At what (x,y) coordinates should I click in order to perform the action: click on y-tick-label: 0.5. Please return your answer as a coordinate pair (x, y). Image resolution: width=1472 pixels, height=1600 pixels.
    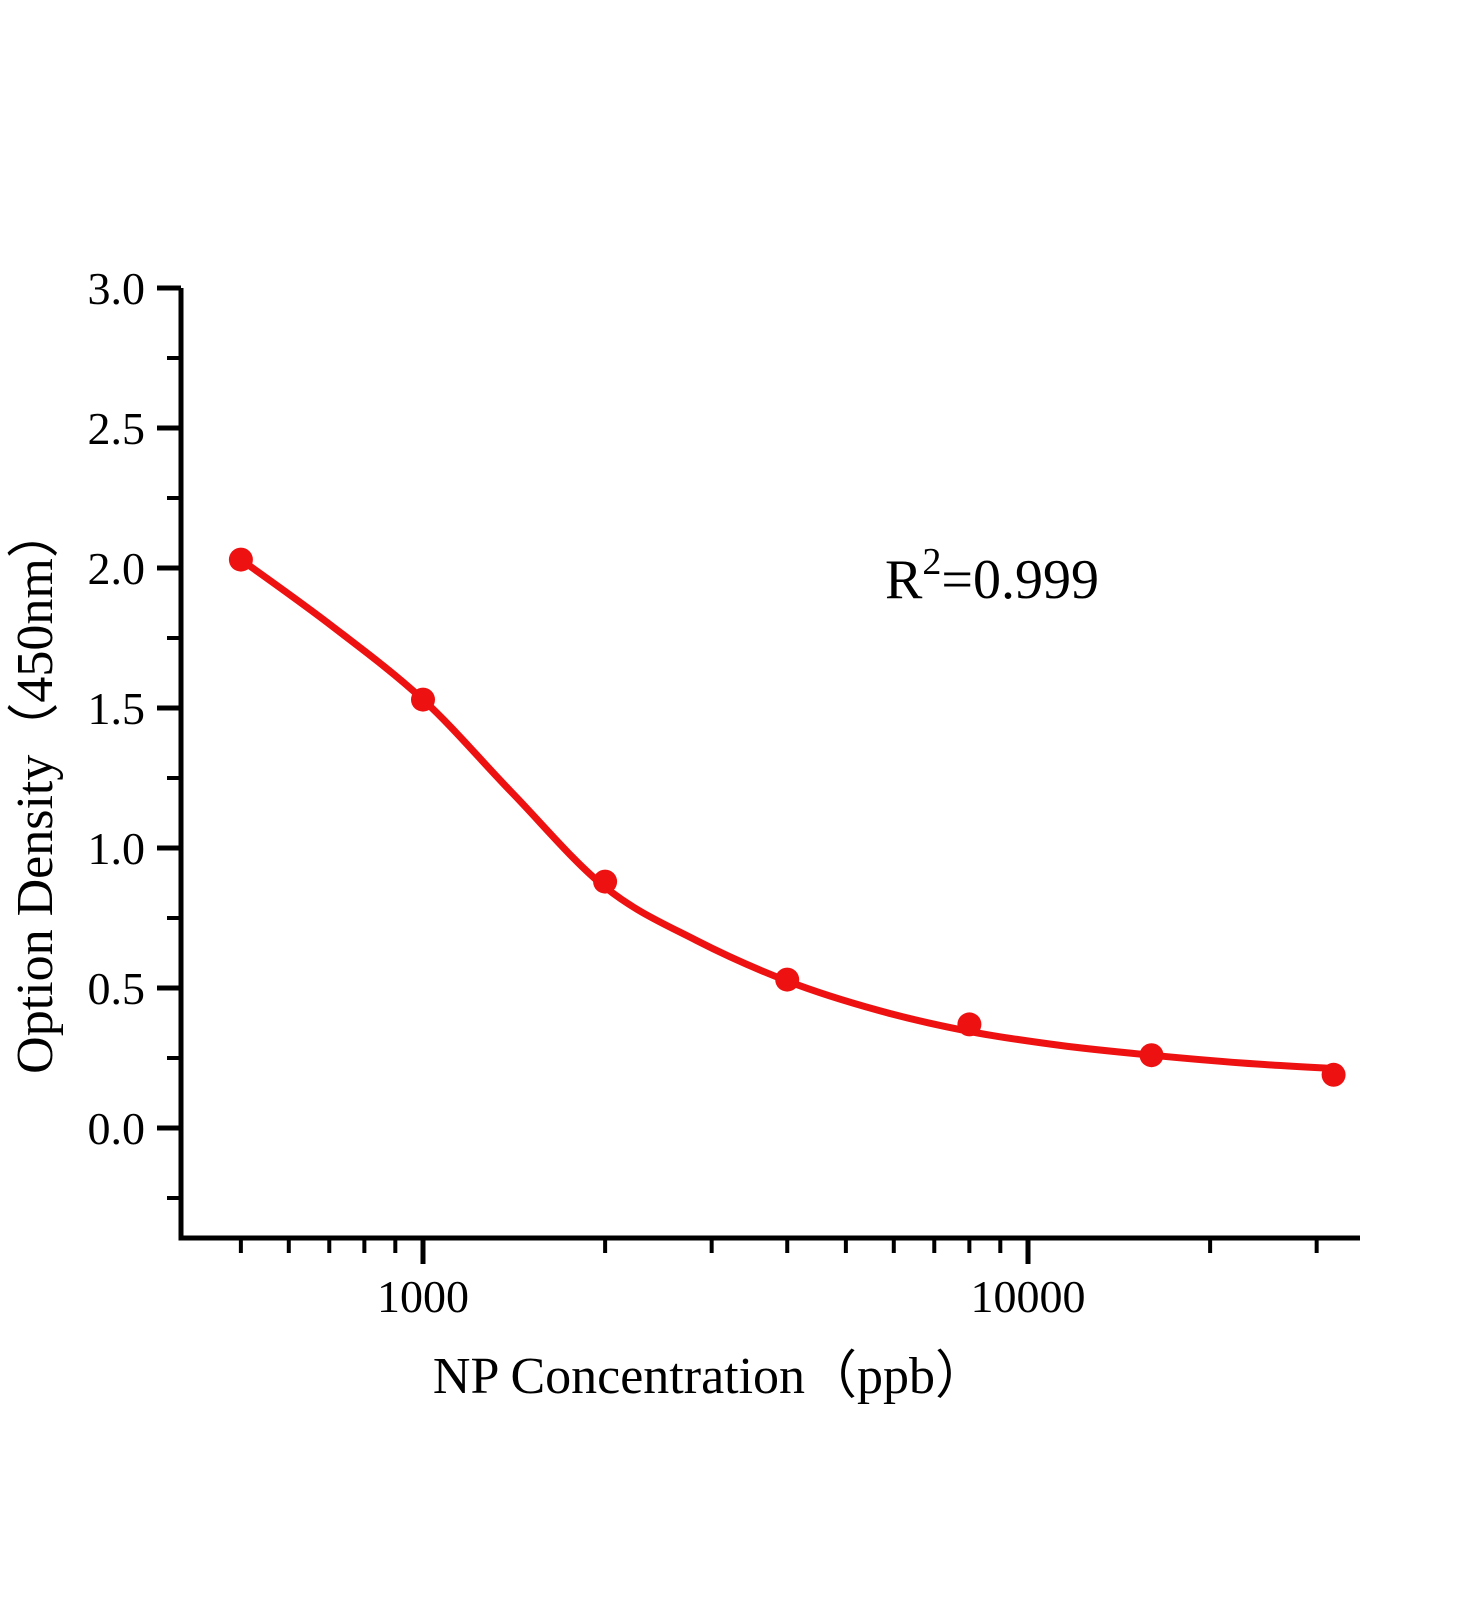
    Looking at the image, I should click on (117, 988).